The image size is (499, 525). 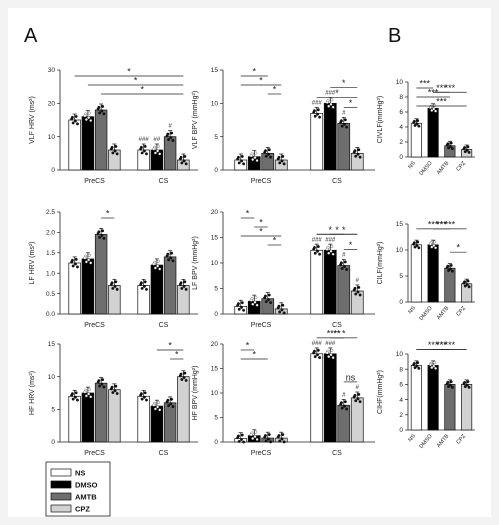 I want to click on bar-significance-label: #, so click(x=358, y=281).